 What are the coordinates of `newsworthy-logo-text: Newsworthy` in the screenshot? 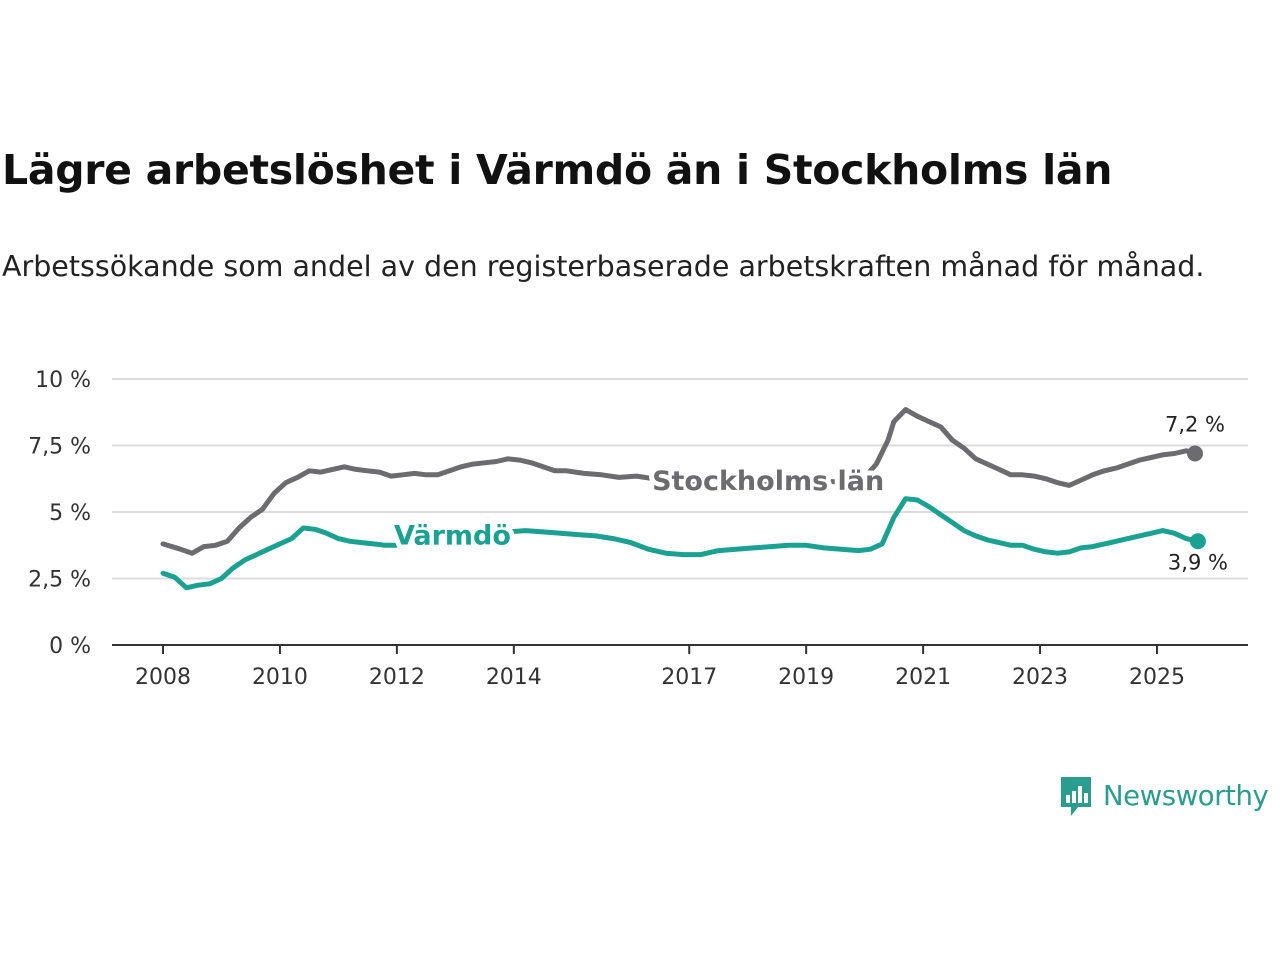 It's located at (1186, 796).